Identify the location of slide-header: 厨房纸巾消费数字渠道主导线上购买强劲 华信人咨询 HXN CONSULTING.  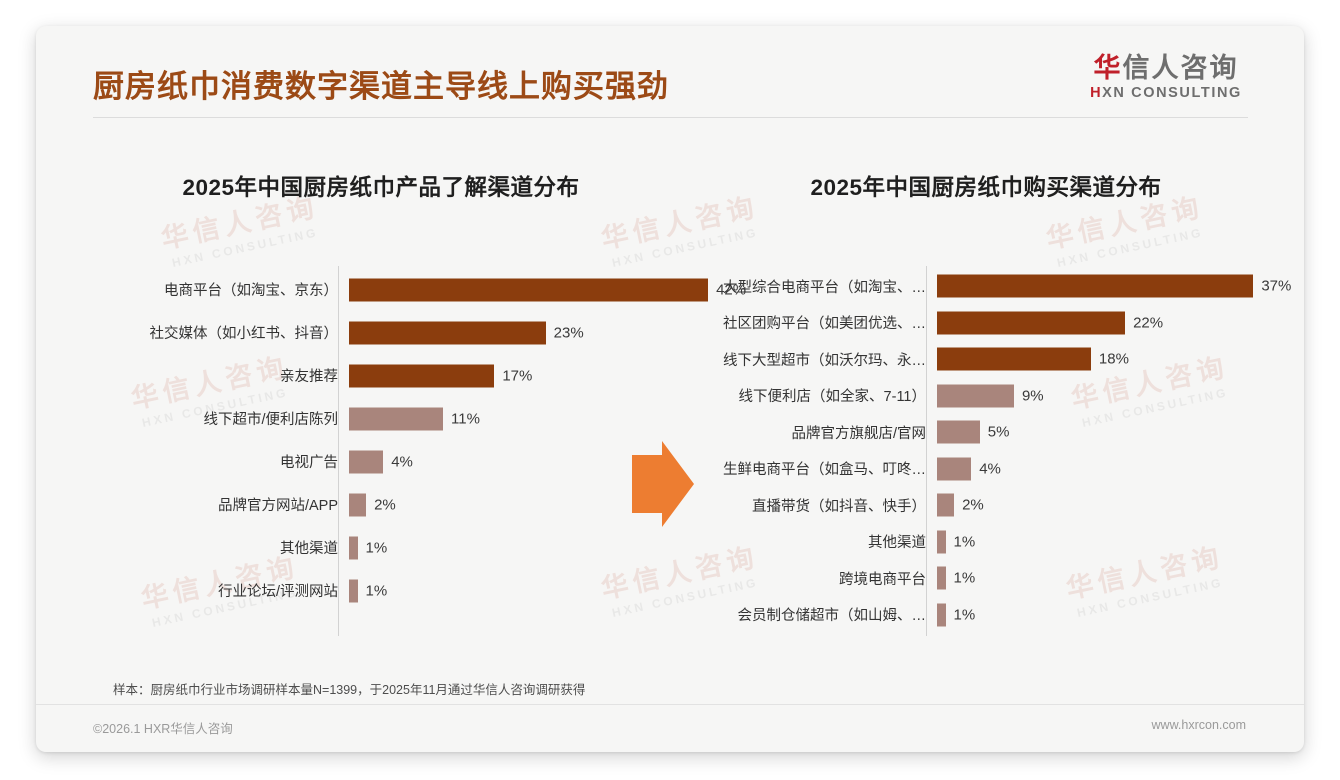
(670, 72).